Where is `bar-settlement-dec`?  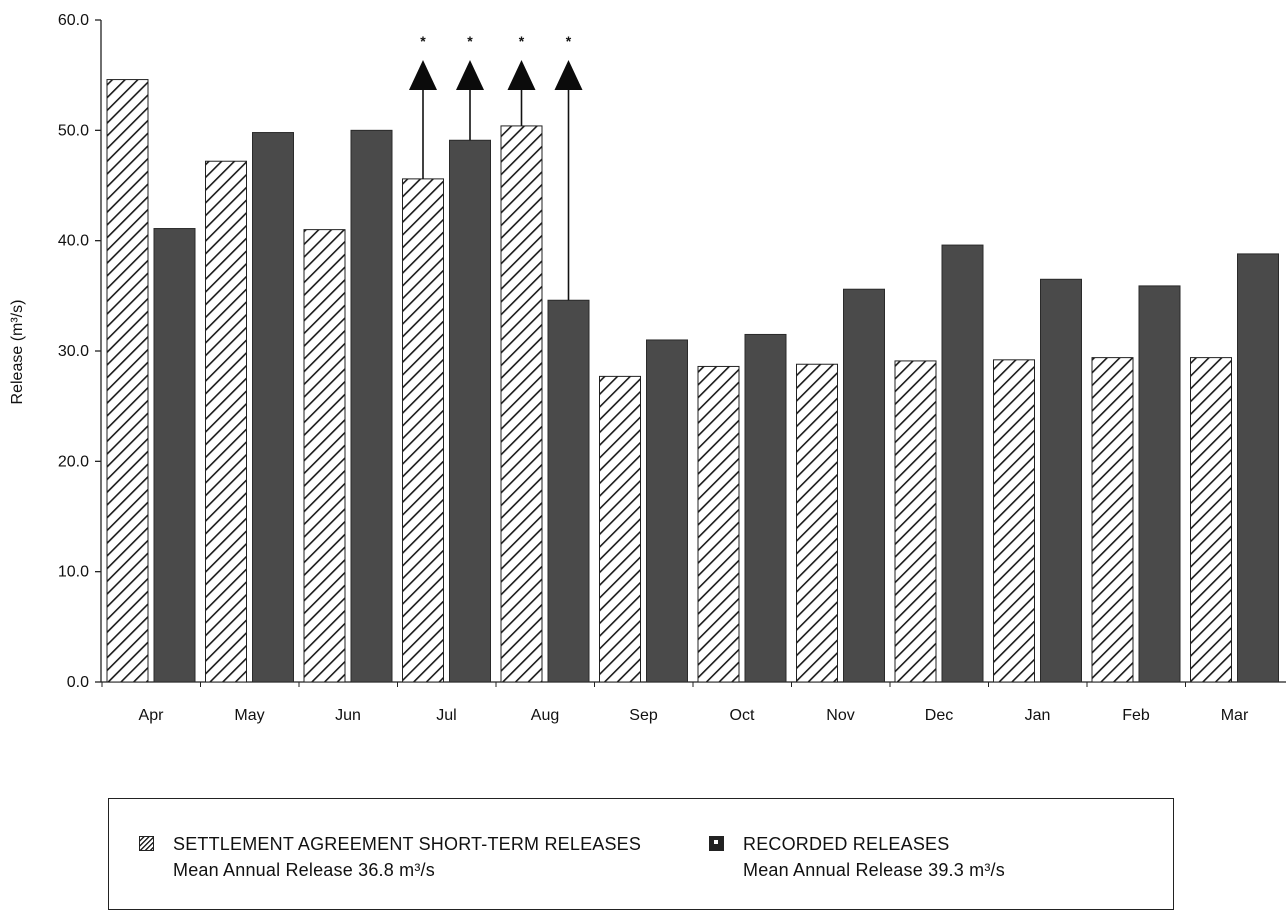 bar-settlement-dec is located at coordinates (915, 521).